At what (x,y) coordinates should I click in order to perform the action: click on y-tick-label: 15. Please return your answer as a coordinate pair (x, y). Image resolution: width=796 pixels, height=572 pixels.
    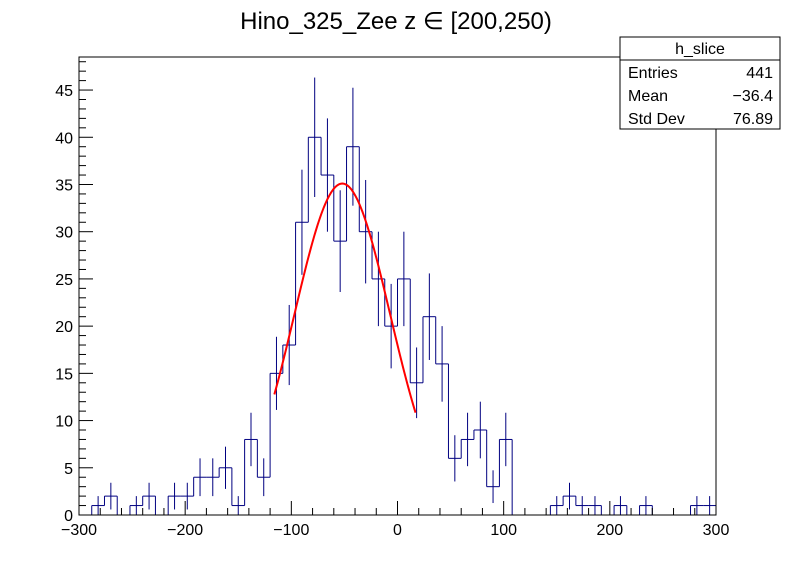
    Looking at the image, I should click on (64, 374).